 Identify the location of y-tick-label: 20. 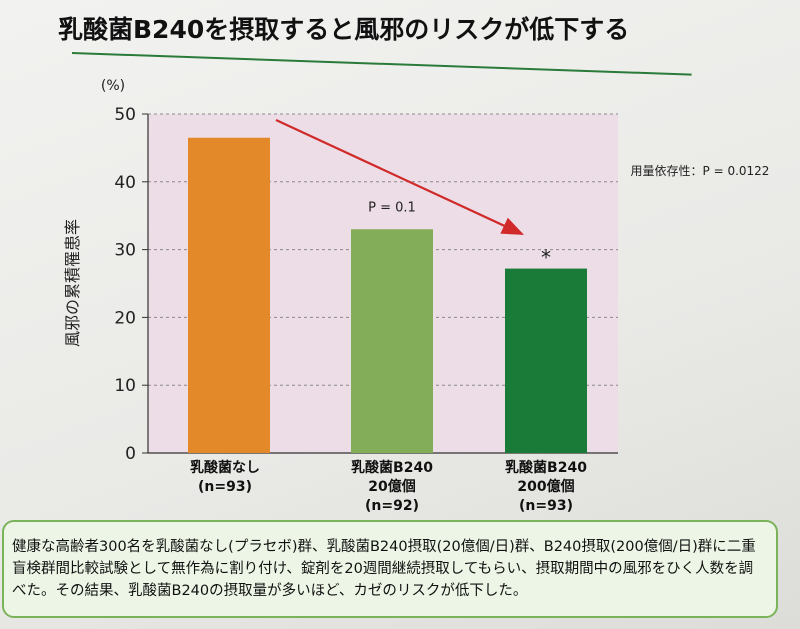
(125, 318).